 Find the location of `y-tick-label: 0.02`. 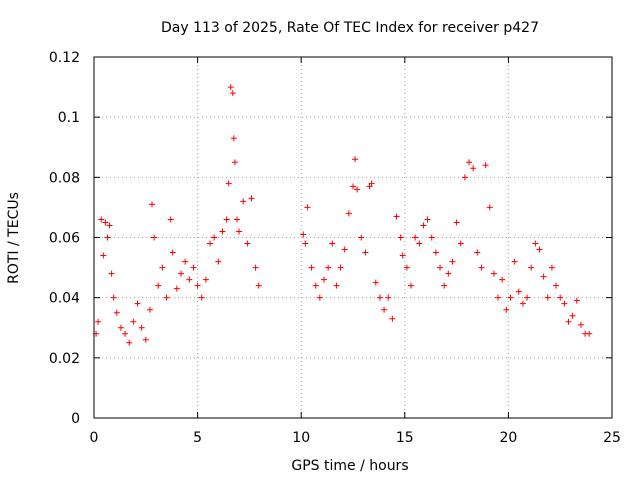

y-tick-label: 0.02 is located at coordinates (64, 359).